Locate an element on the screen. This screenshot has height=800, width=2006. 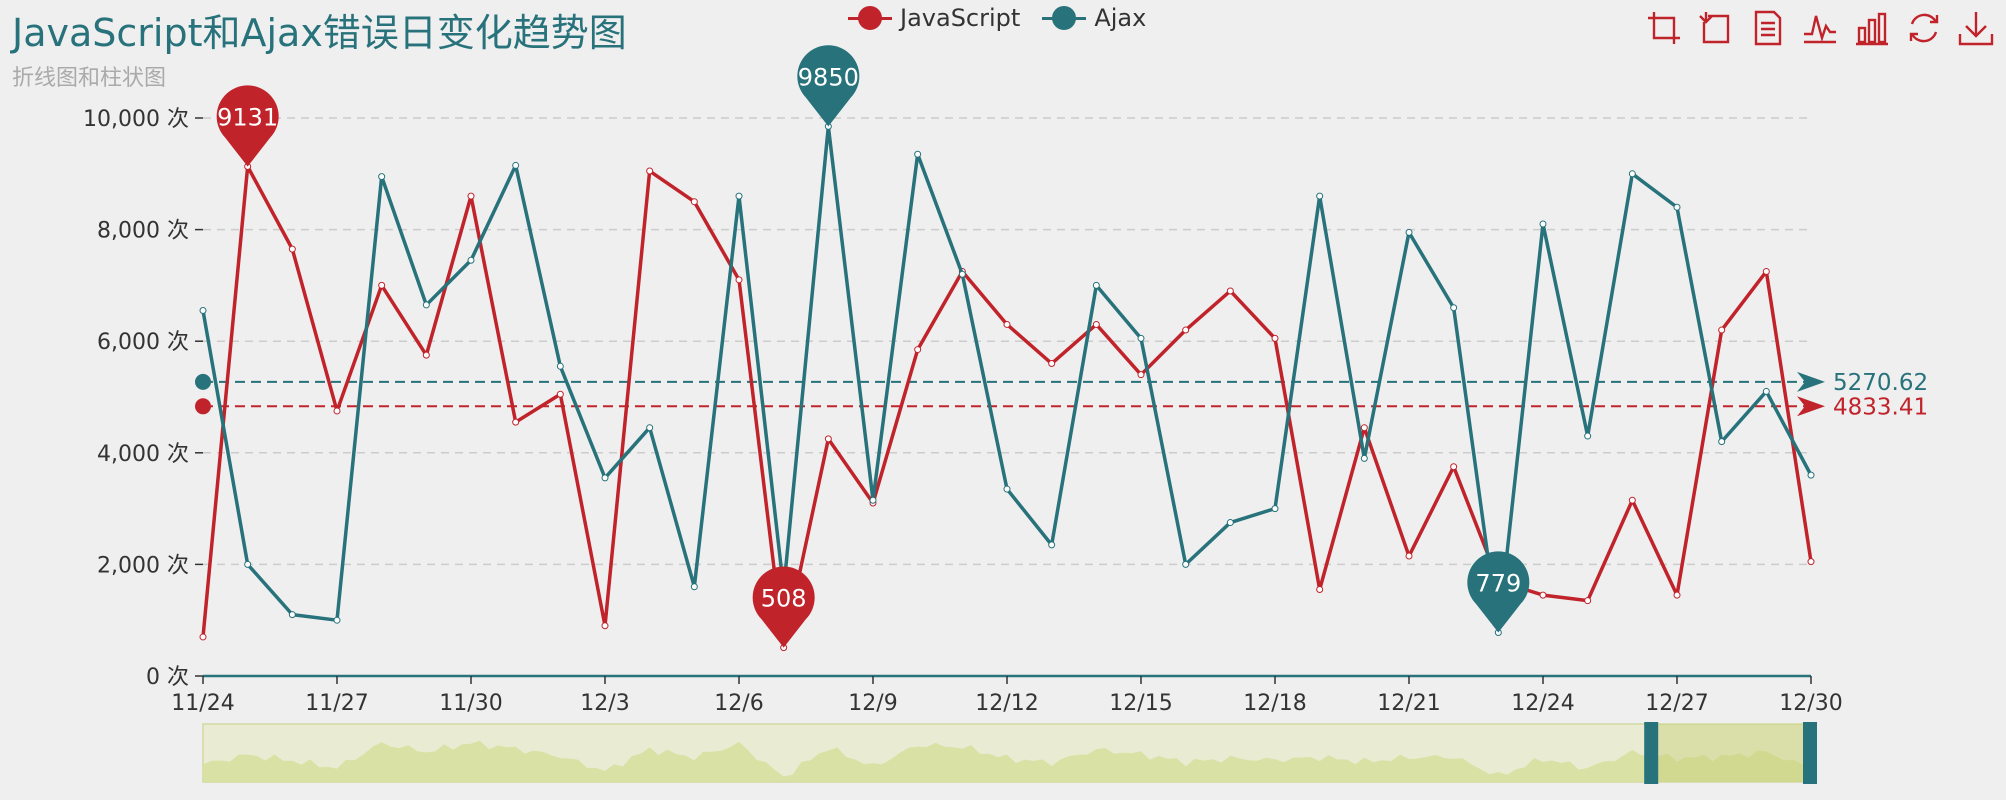
bar-chart-button is located at coordinates (1872, 28).